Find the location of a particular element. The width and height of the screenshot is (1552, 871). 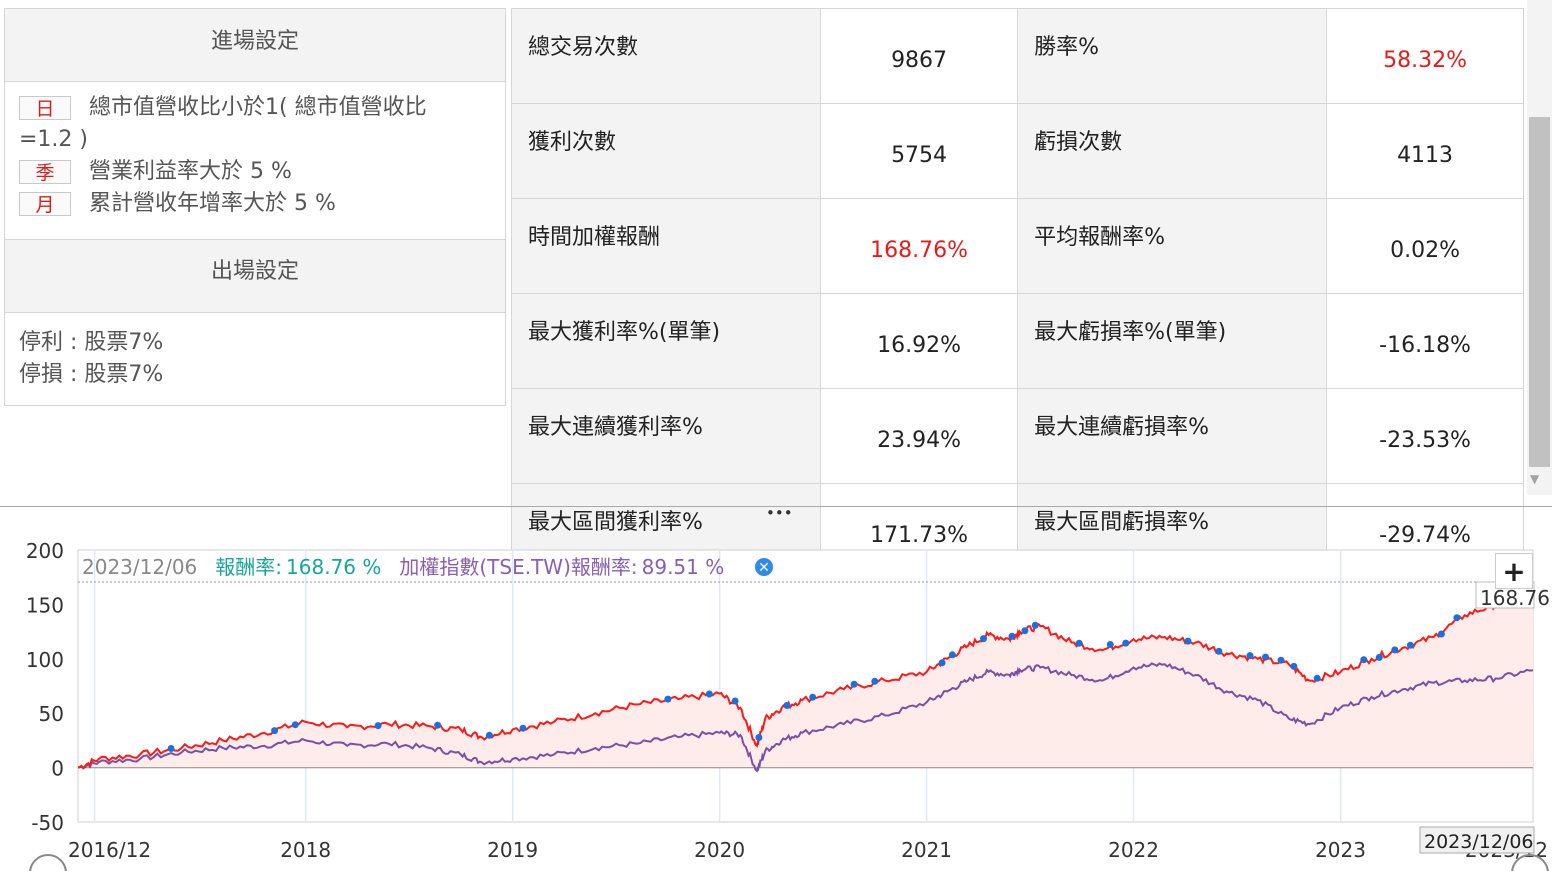

stats-row: 最大連續獲利率% 23.94% 最大連續虧損率% -23.53% is located at coordinates (1017, 436).